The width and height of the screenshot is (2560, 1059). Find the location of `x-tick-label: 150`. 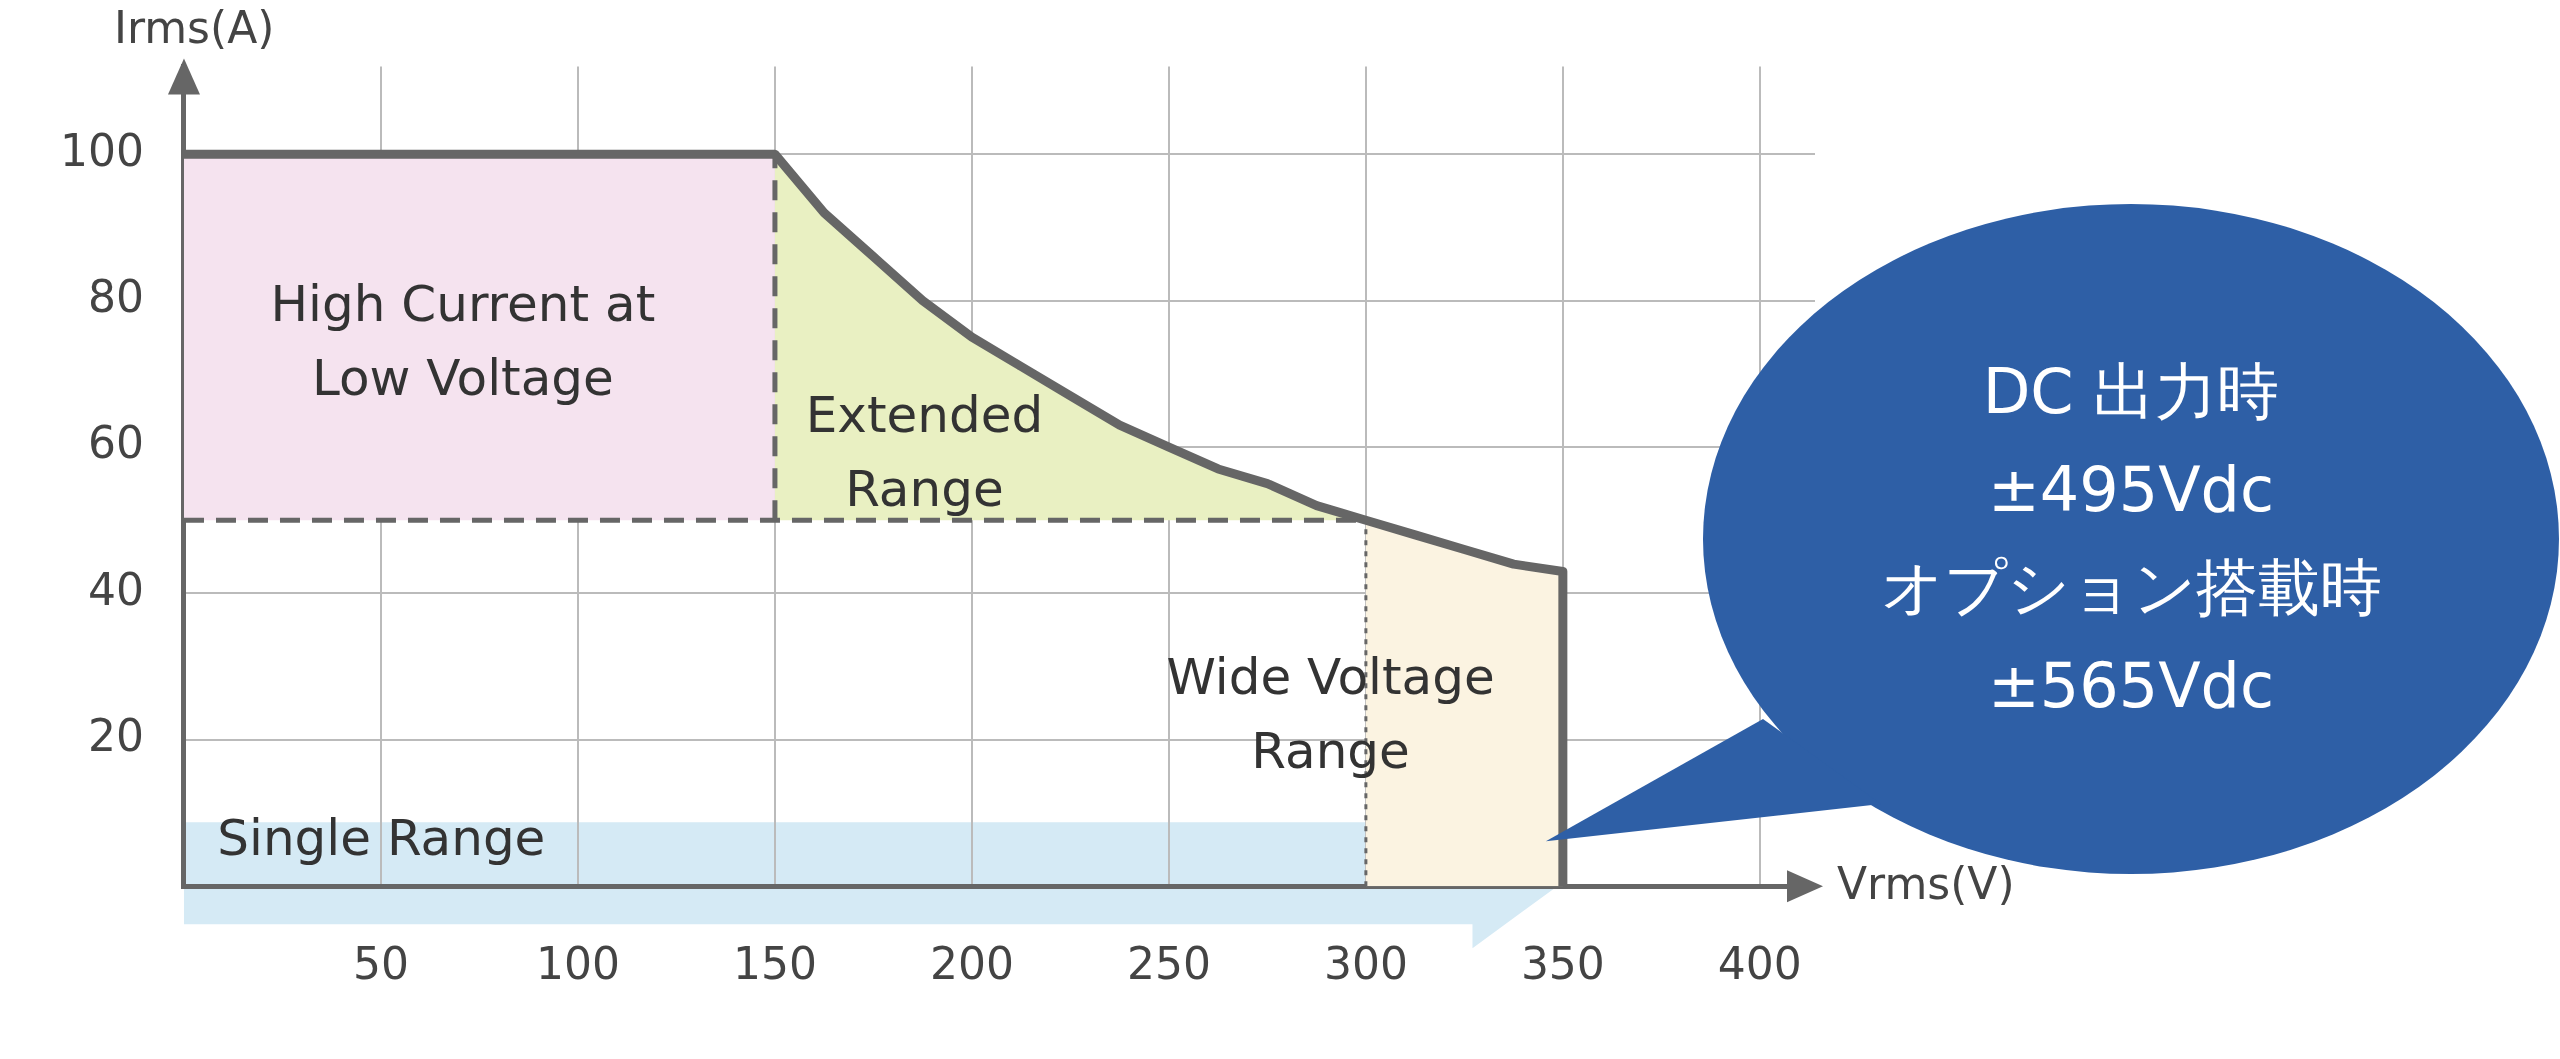

x-tick-label: 150 is located at coordinates (774, 964).